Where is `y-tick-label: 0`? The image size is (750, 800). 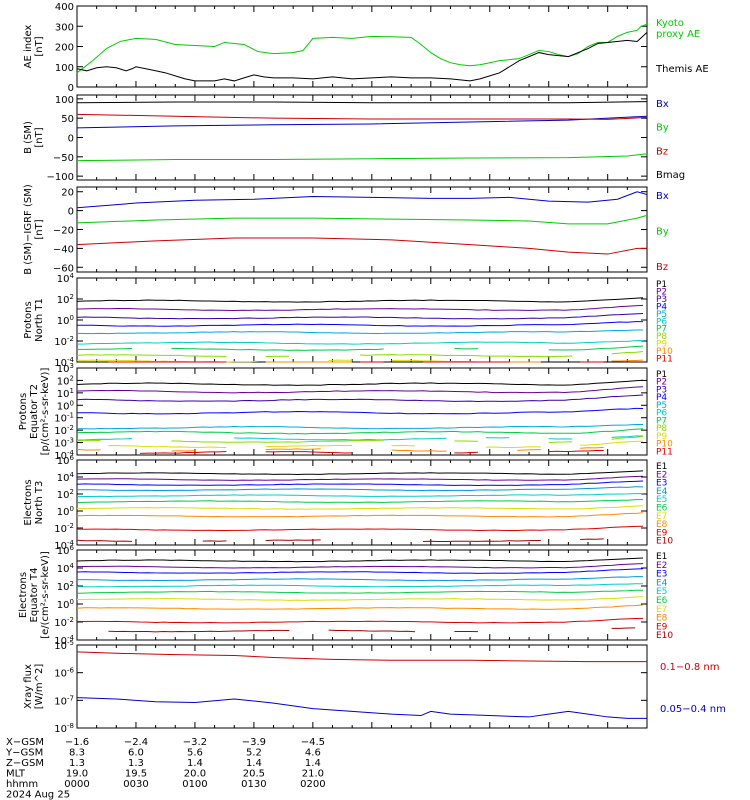
y-tick-label: 0 is located at coordinates (71, 212).